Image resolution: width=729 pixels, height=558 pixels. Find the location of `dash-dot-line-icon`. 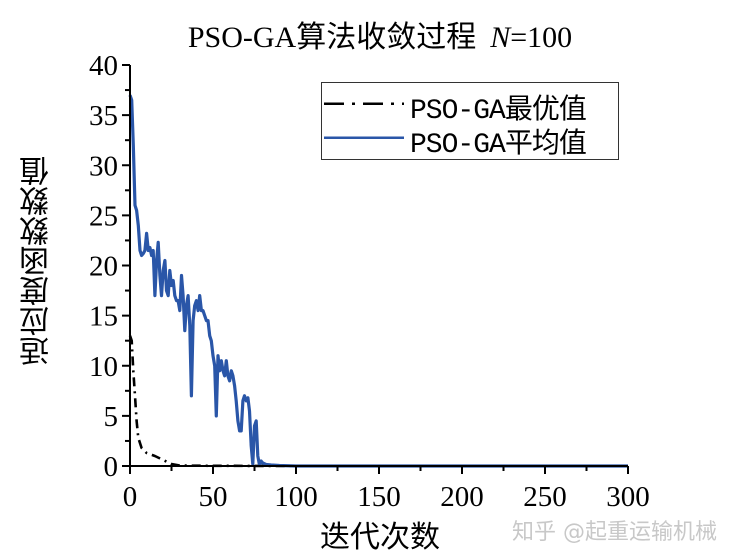

dash-dot-line-icon is located at coordinates (364, 103).